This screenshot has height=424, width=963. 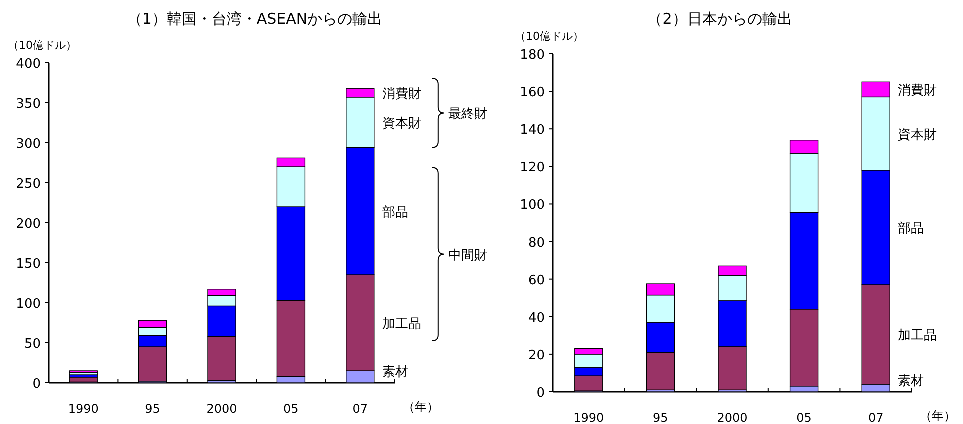 I want to click on y-tick-label: 180, so click(x=532, y=55).